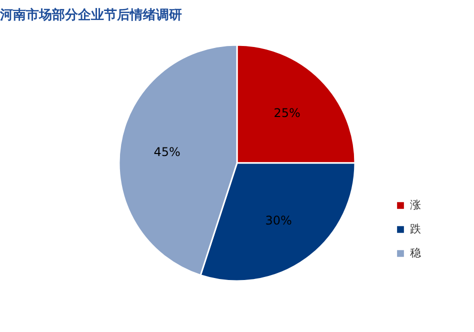  Describe the element at coordinates (415, 229) in the screenshot. I see `legend-label: 跌` at that location.